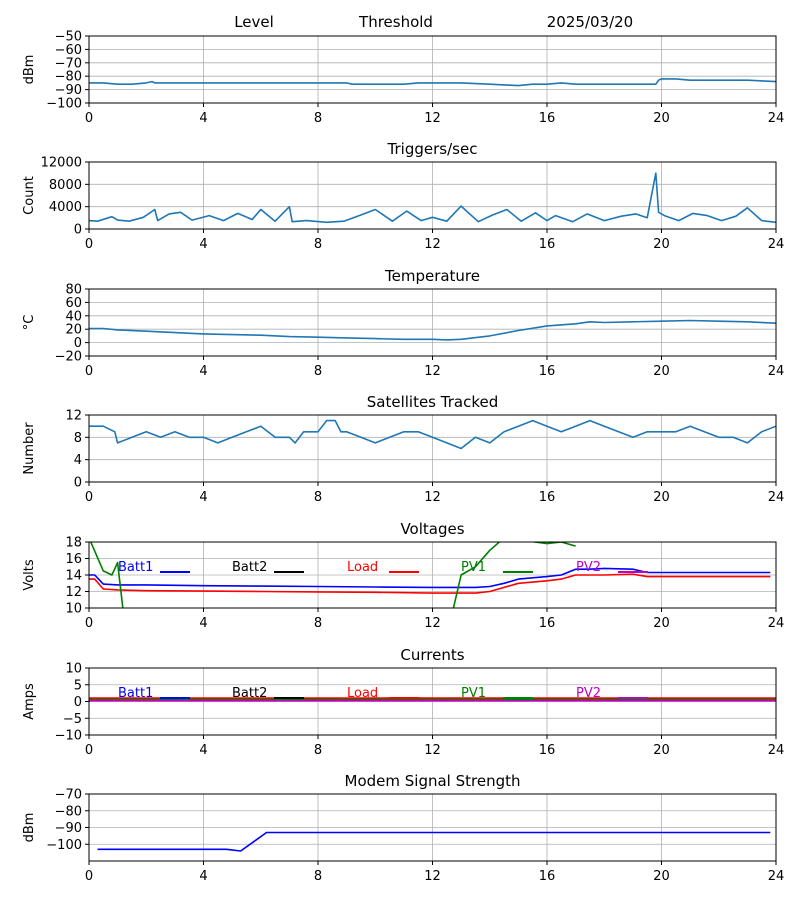 This screenshot has width=800, height=900. What do you see at coordinates (362, 693) in the screenshot?
I see `legend-label: Load` at bounding box center [362, 693].